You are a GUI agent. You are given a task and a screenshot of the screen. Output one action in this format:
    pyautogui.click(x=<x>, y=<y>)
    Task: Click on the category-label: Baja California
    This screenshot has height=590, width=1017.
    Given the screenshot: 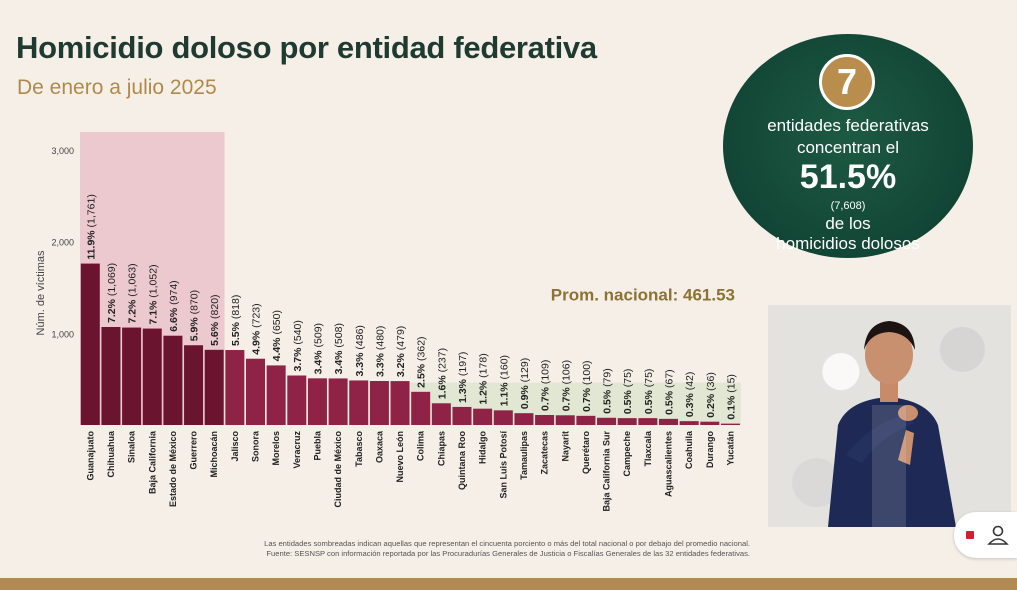 What is the action you would take?
    pyautogui.click(x=152, y=462)
    